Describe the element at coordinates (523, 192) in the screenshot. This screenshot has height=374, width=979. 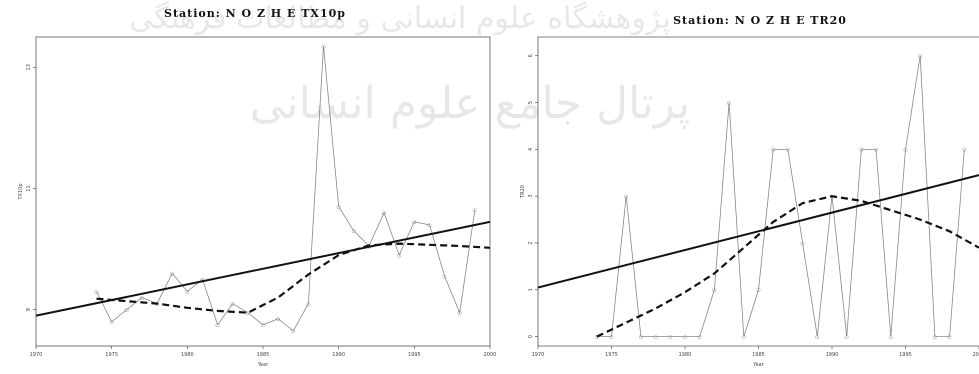
I see `y-axis-label: TR20` at that location.